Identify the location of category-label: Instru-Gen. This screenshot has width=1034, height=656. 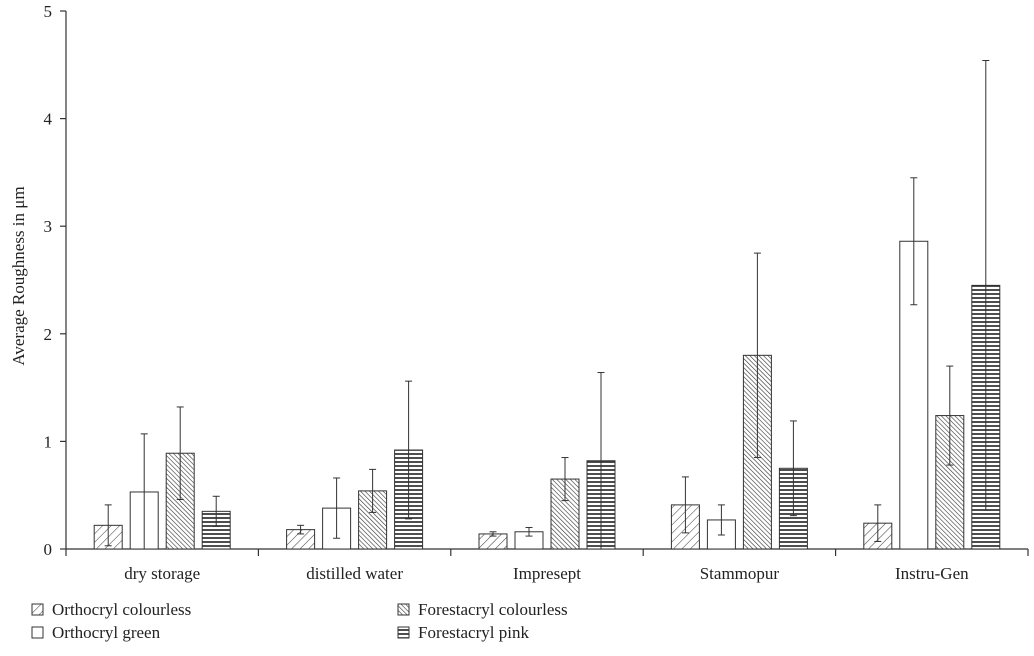
(932, 573).